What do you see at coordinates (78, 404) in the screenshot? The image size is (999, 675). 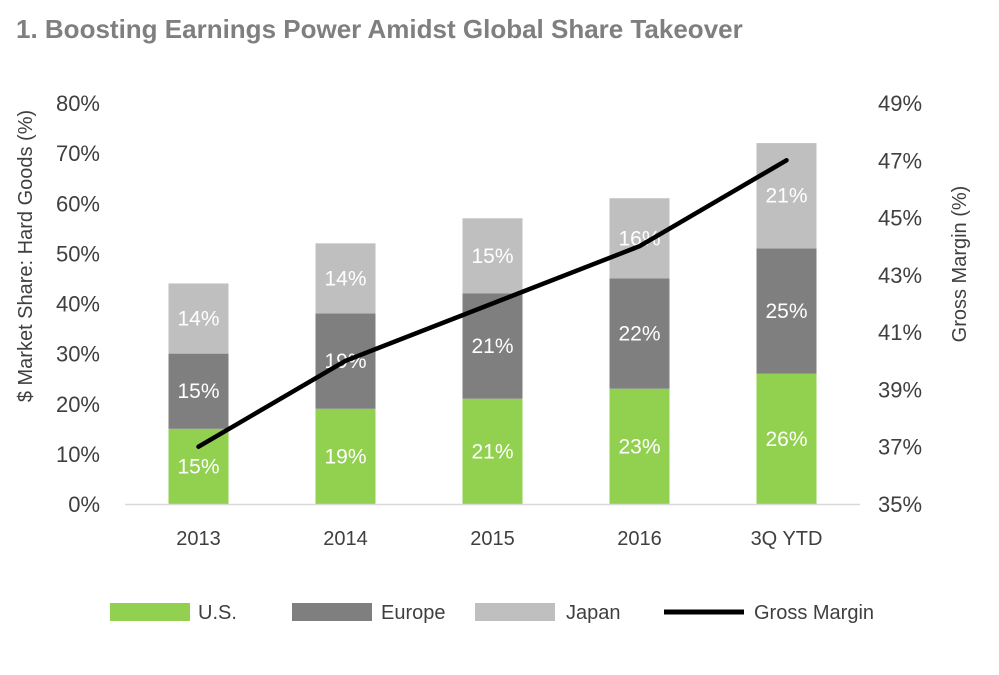 I see `y-tick-label: 20%` at bounding box center [78, 404].